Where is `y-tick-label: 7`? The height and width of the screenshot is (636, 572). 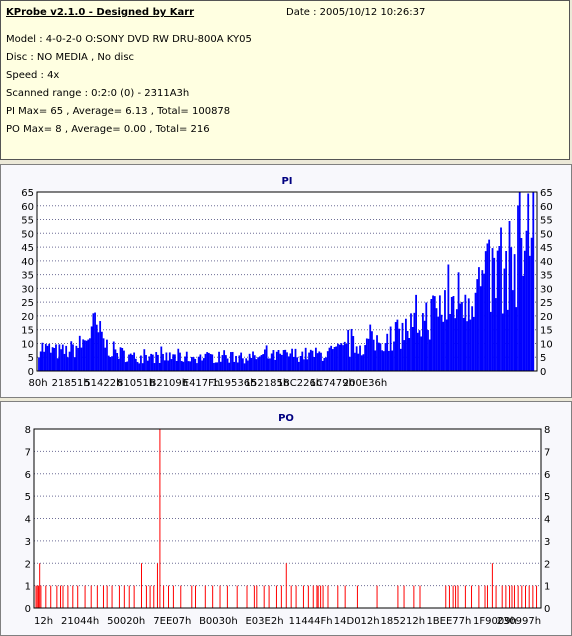 y-tick-label: 7 is located at coordinates (28, 452).